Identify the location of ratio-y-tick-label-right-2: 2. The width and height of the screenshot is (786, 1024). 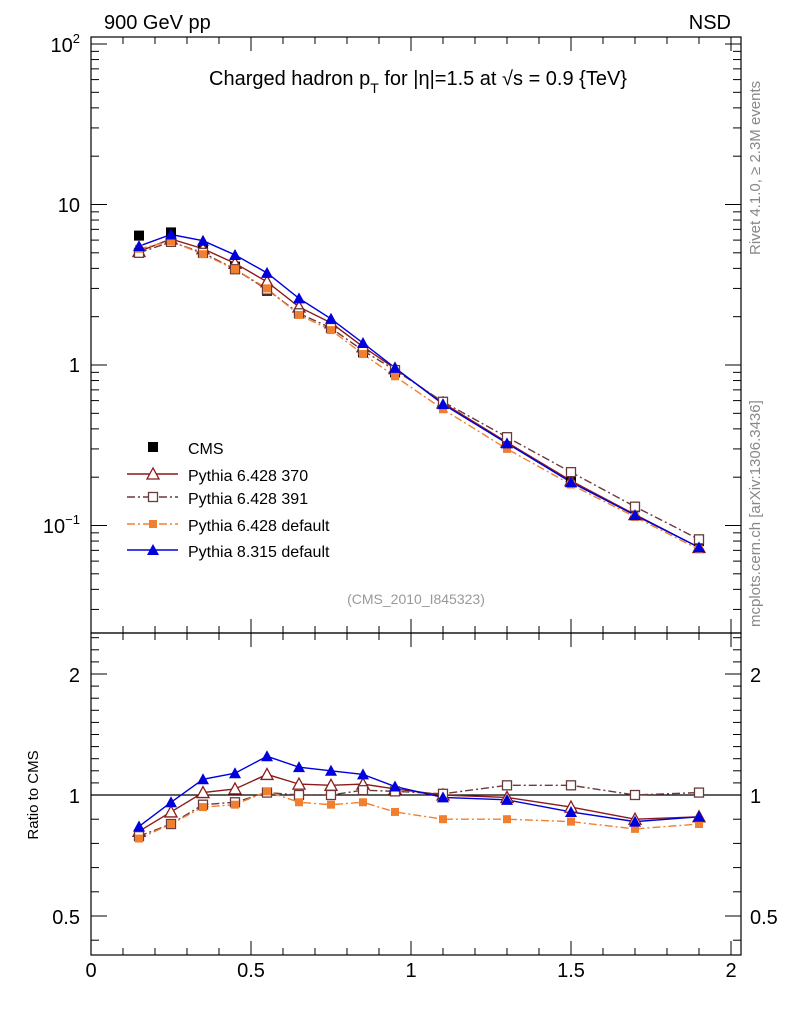
(755, 676).